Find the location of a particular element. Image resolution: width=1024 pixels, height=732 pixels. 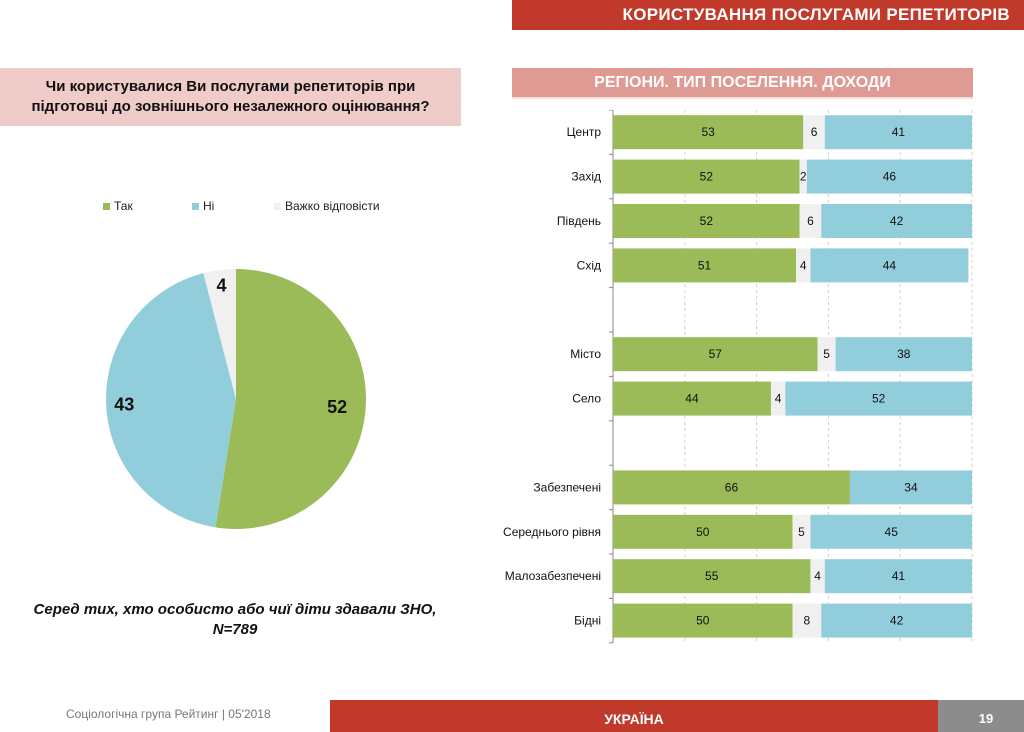

footer-page-box: 19 is located at coordinates (981, 716).